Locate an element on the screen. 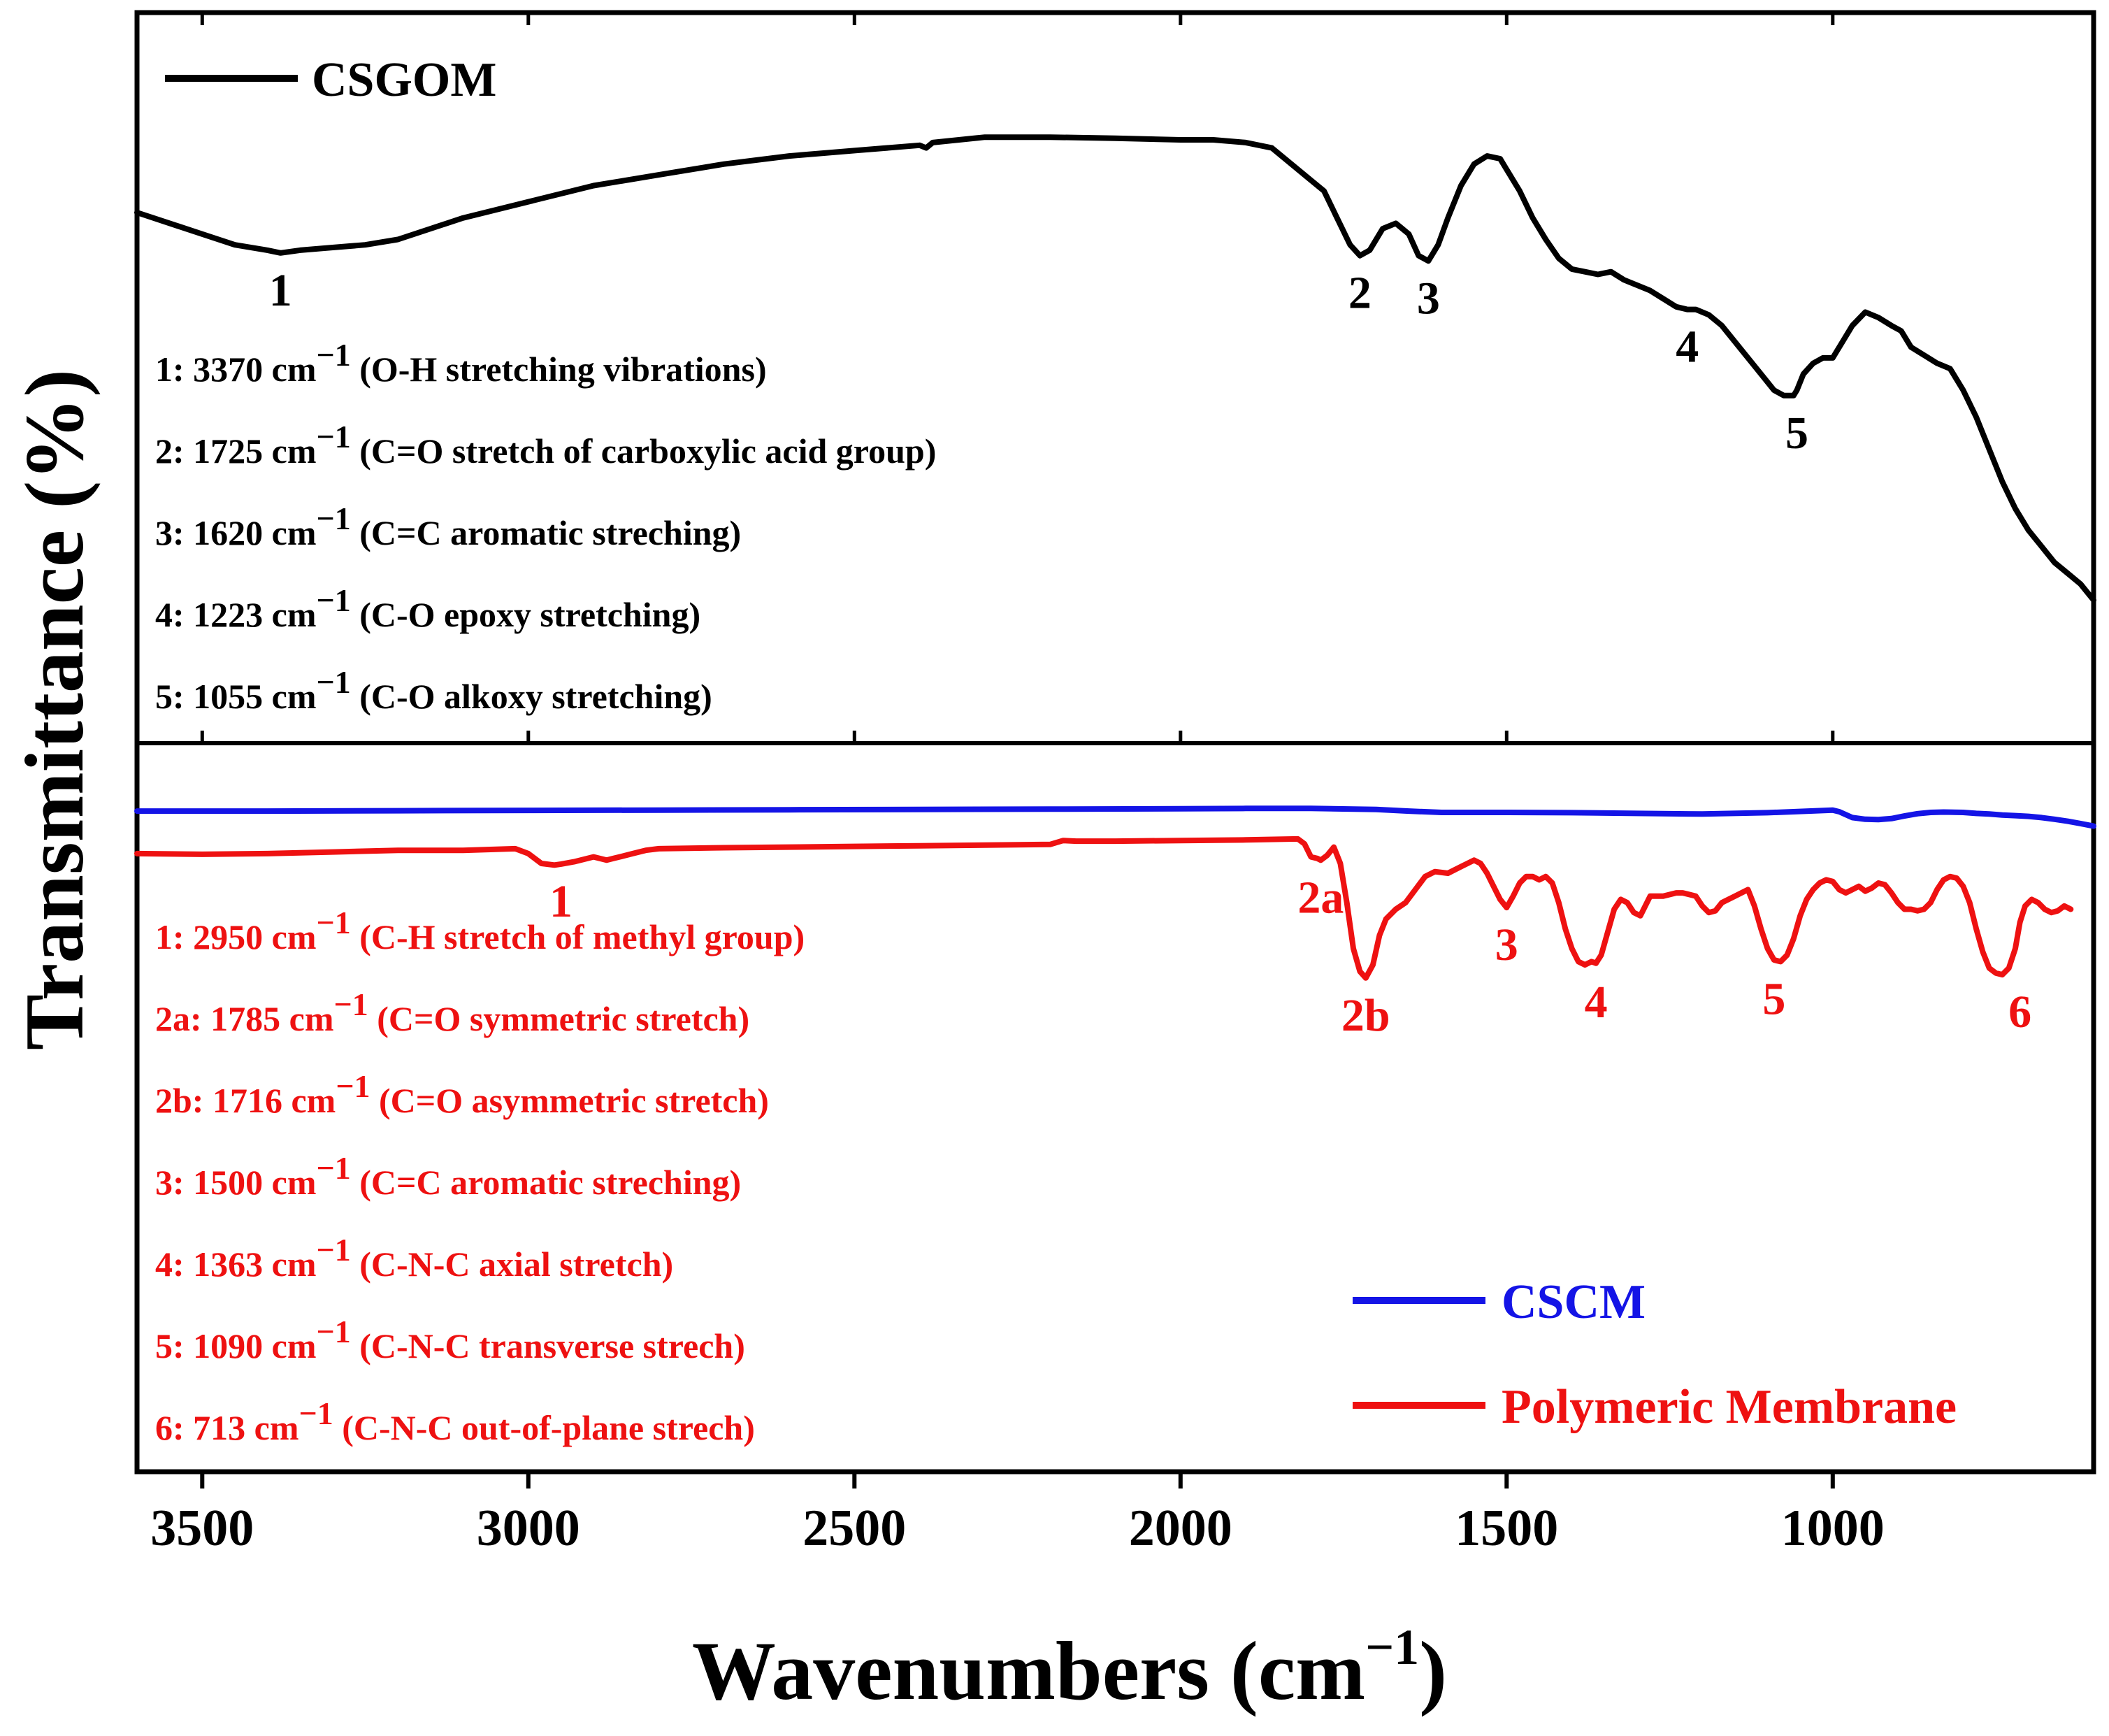 The width and height of the screenshot is (2109, 1736). annotation-polymeric: 2b: 1716 cm−1 (C=O asymmetric stretch) is located at coordinates (462, 1094).